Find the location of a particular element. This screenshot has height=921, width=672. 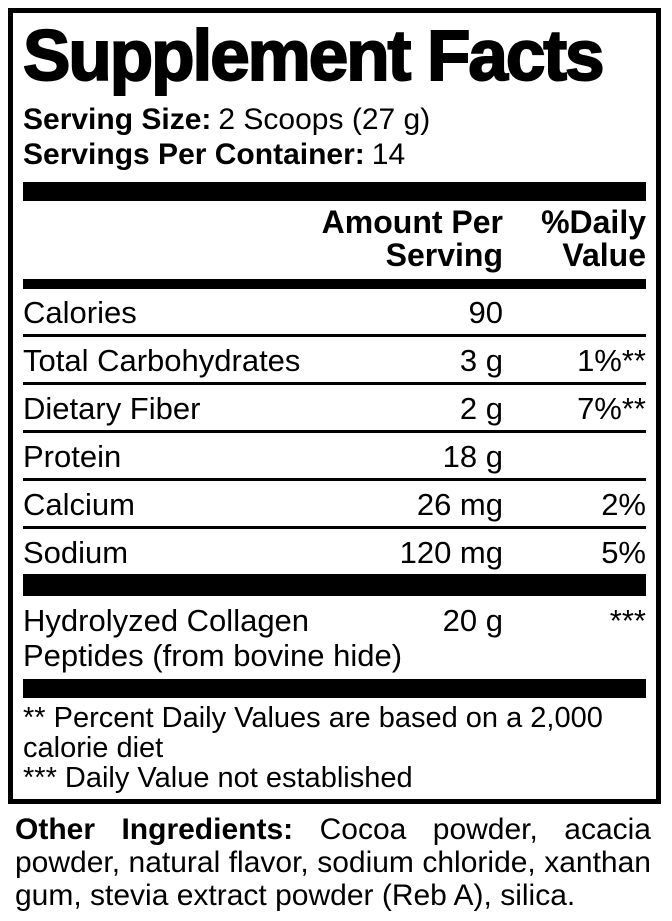

nutrient-name: Protein is located at coordinates (72, 456).